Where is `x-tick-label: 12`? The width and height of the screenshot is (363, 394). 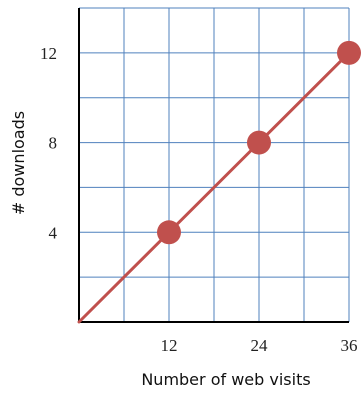 x-tick-label: 12 is located at coordinates (169, 345).